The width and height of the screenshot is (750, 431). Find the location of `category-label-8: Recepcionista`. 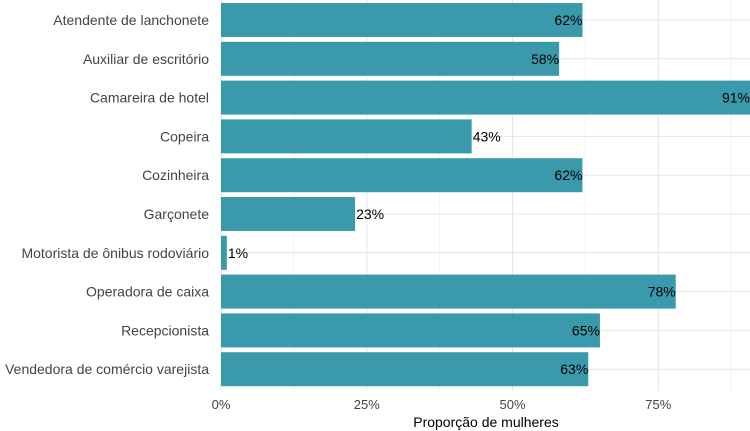

category-label-8: Recepcionista is located at coordinates (165, 330).